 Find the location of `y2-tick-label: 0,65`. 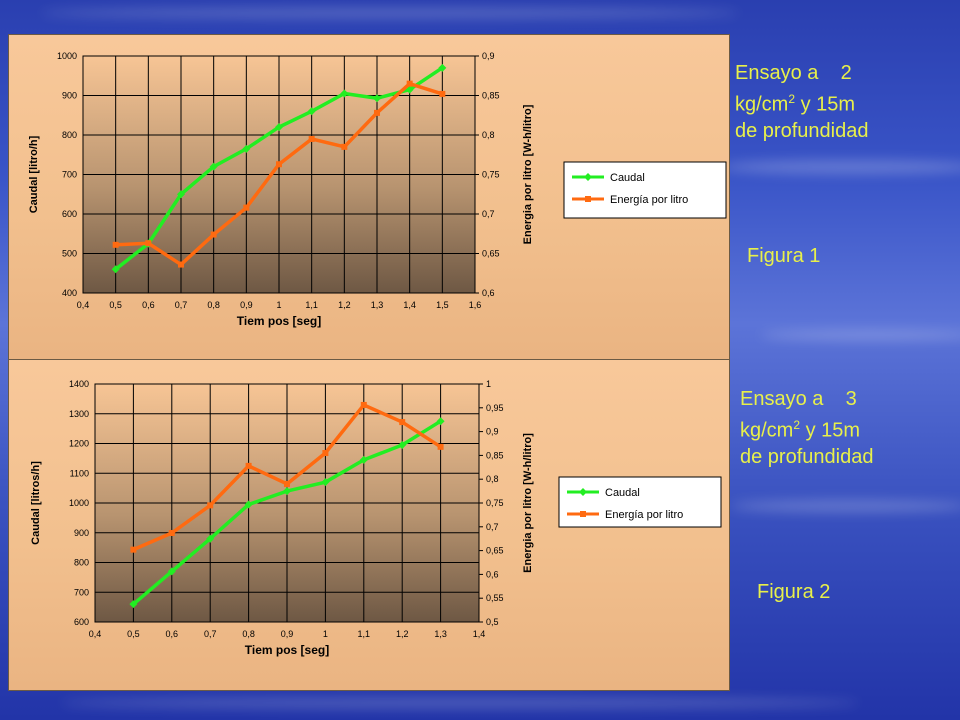

y2-tick-label: 0,65 is located at coordinates (491, 254).